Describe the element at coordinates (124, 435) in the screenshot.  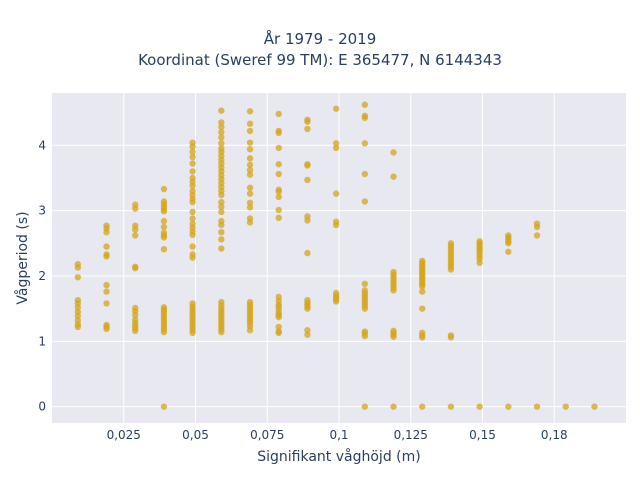
I see `x-tick-label: 0,025` at that location.